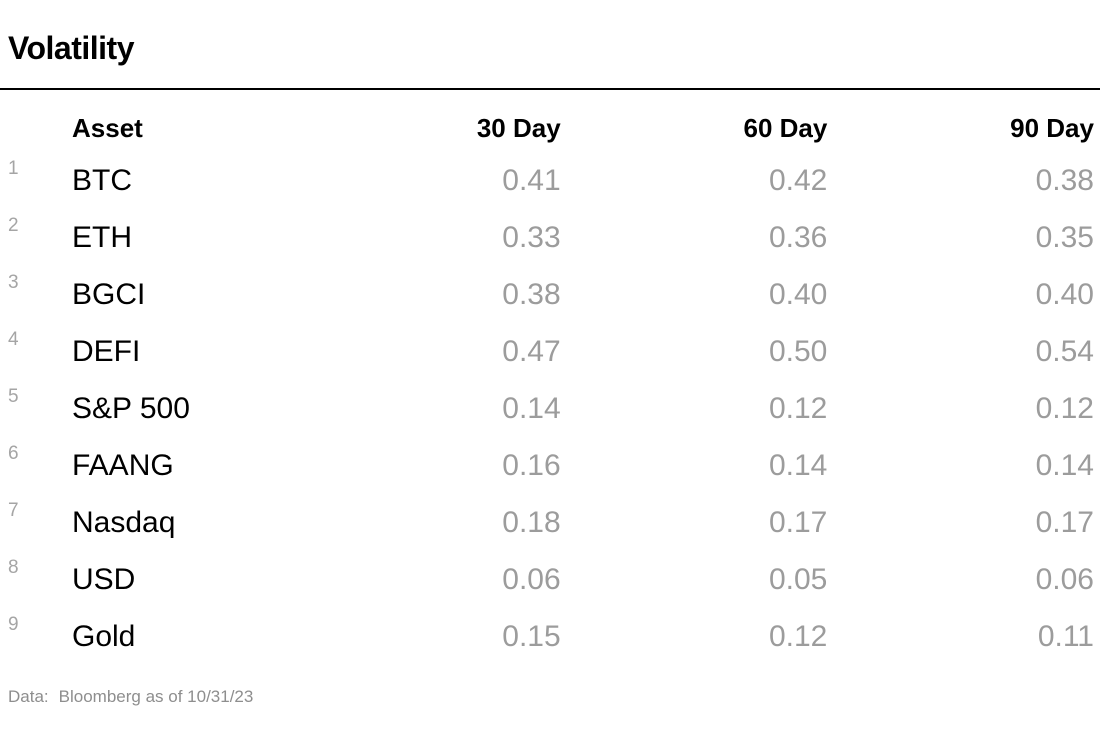  What do you see at coordinates (798, 180) in the screenshot?
I see `value-60day: 0.42` at bounding box center [798, 180].